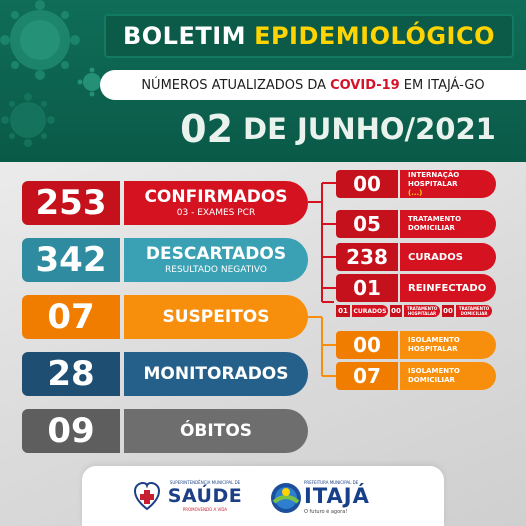  Describe the element at coordinates (71, 317) in the screenshot. I see `suspeitos-value: 07` at that location.